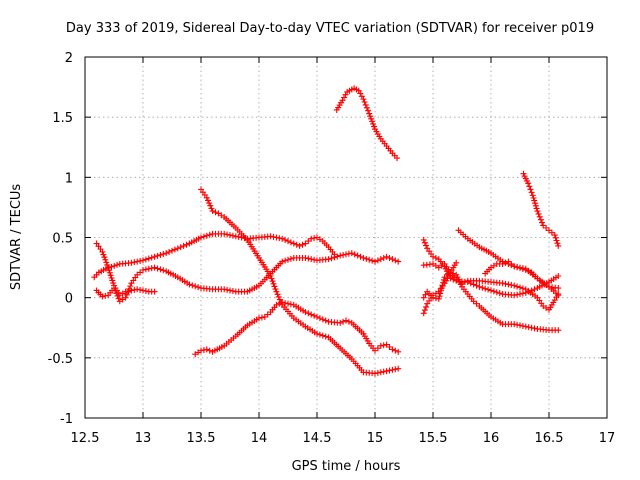  I want to click on x-tick-label: 16, so click(491, 438).